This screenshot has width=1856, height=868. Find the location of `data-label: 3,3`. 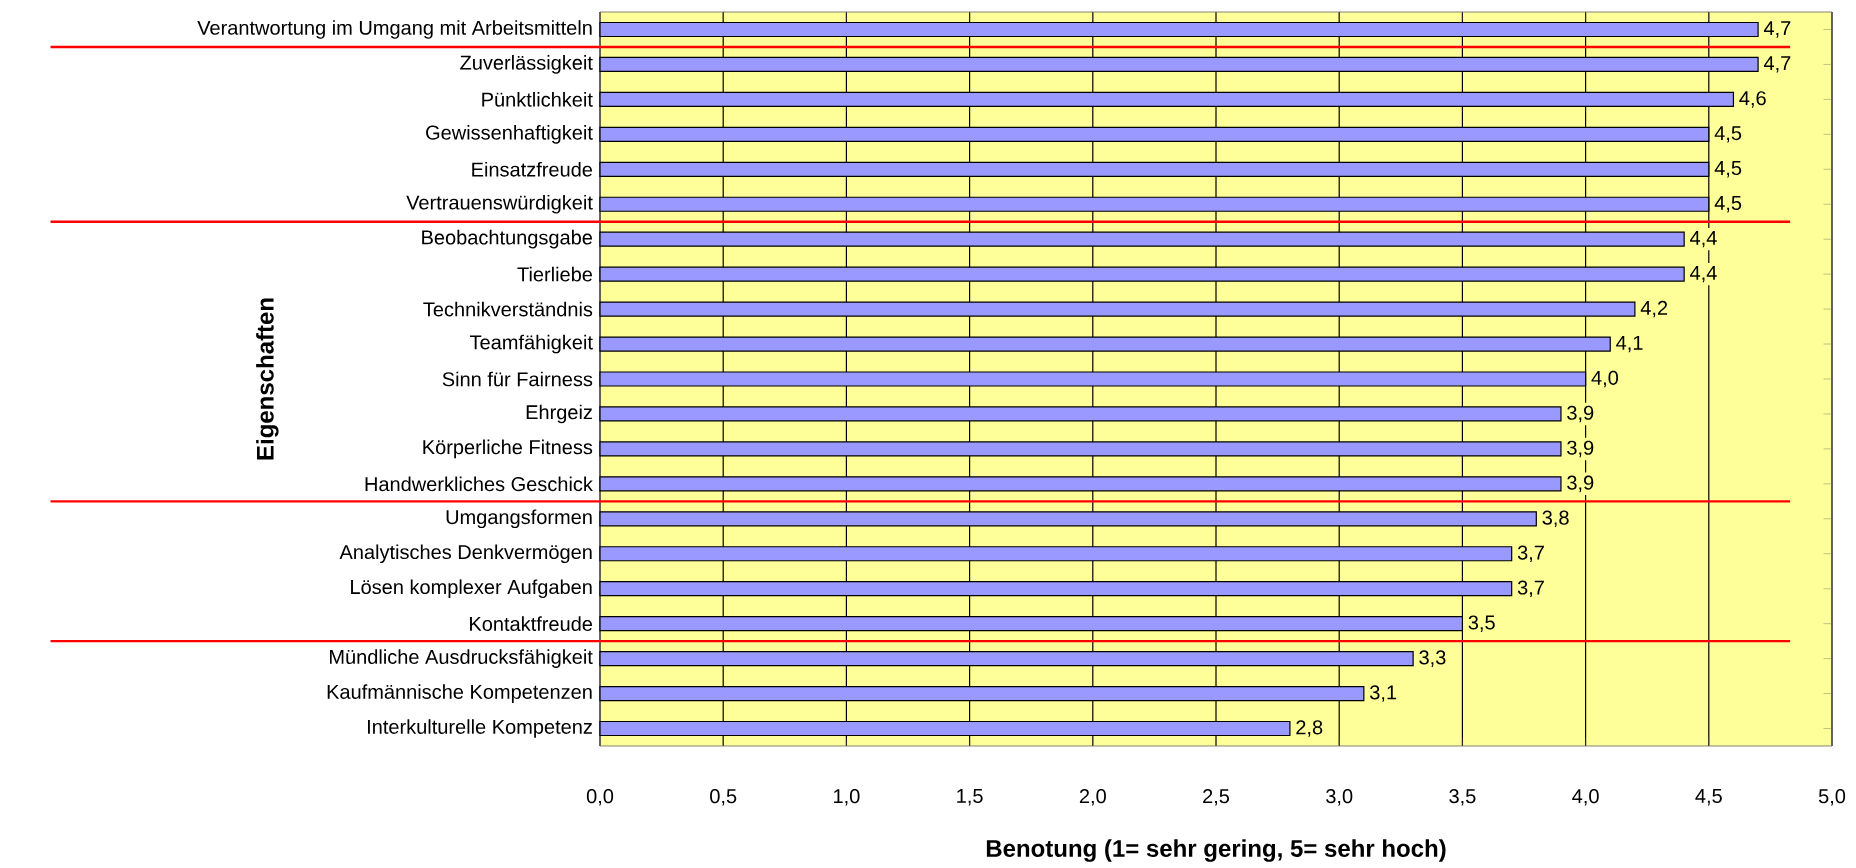

data-label: 3,3 is located at coordinates (1432, 658).